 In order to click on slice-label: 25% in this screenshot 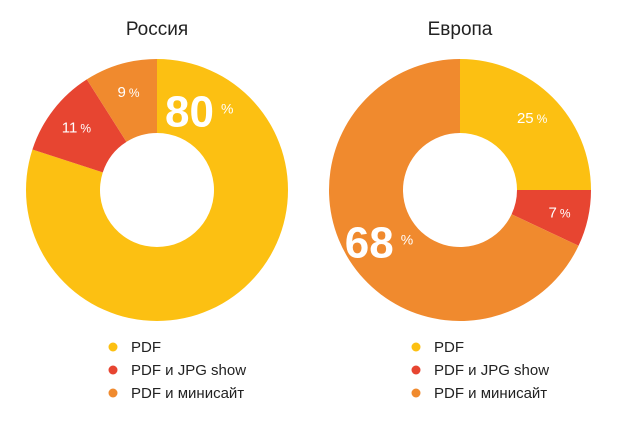, I will do `click(532, 118)`.